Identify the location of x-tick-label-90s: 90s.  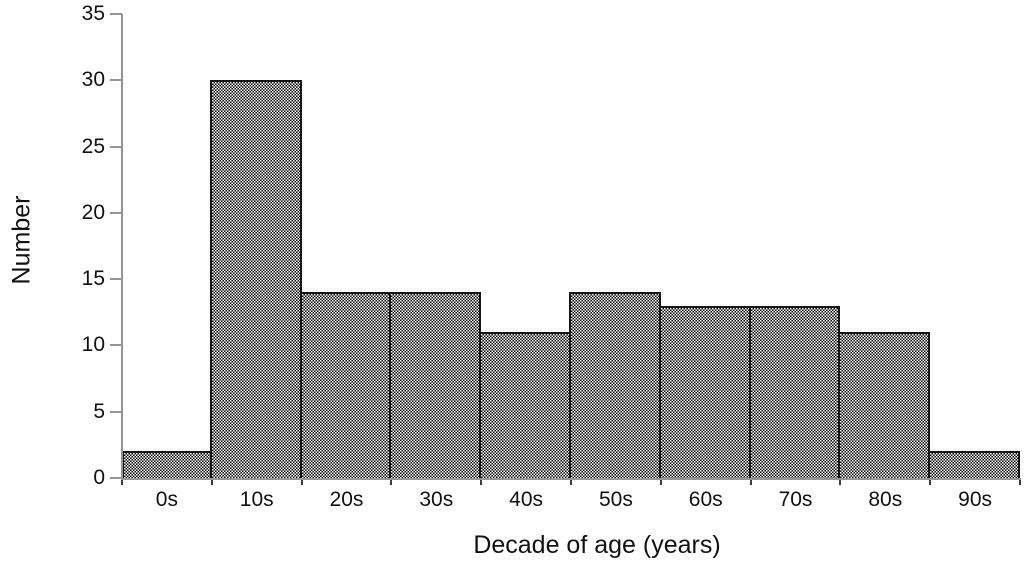
(975, 499).